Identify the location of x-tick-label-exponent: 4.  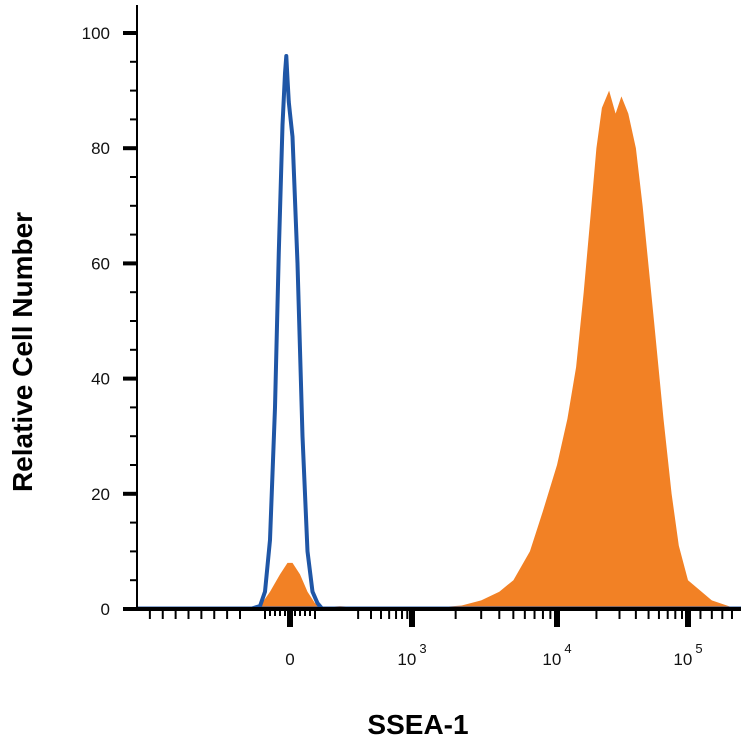
(567, 648).